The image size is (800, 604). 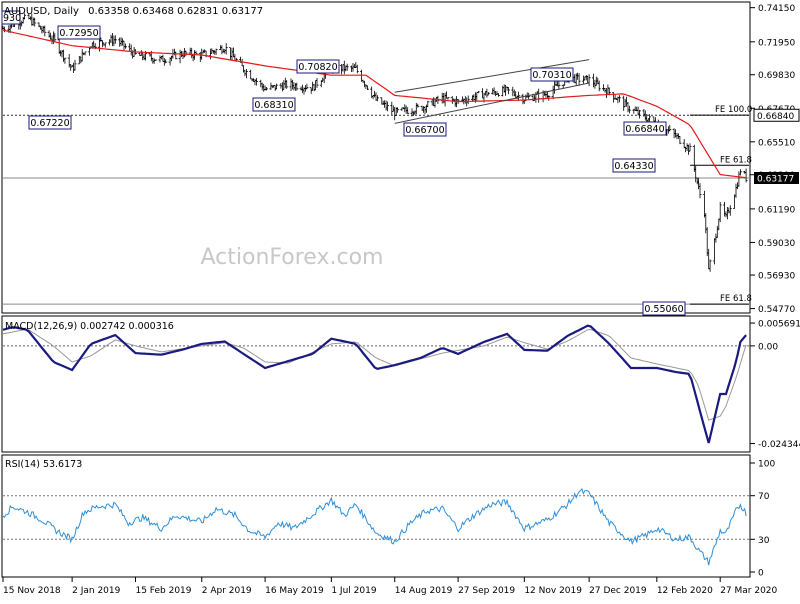 I want to click on rsi-title: RSI(14) 53.6173, so click(x=43, y=464).